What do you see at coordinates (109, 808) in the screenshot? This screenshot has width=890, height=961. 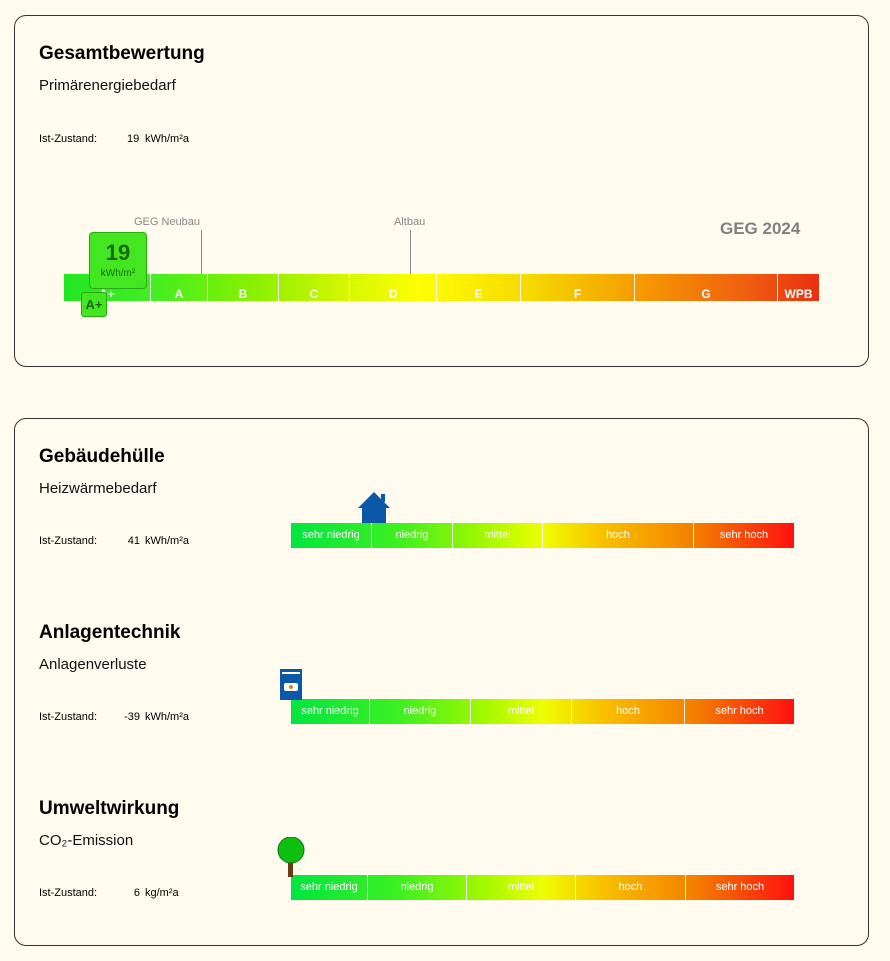 I see `section-title: Umweltwirkung` at bounding box center [109, 808].